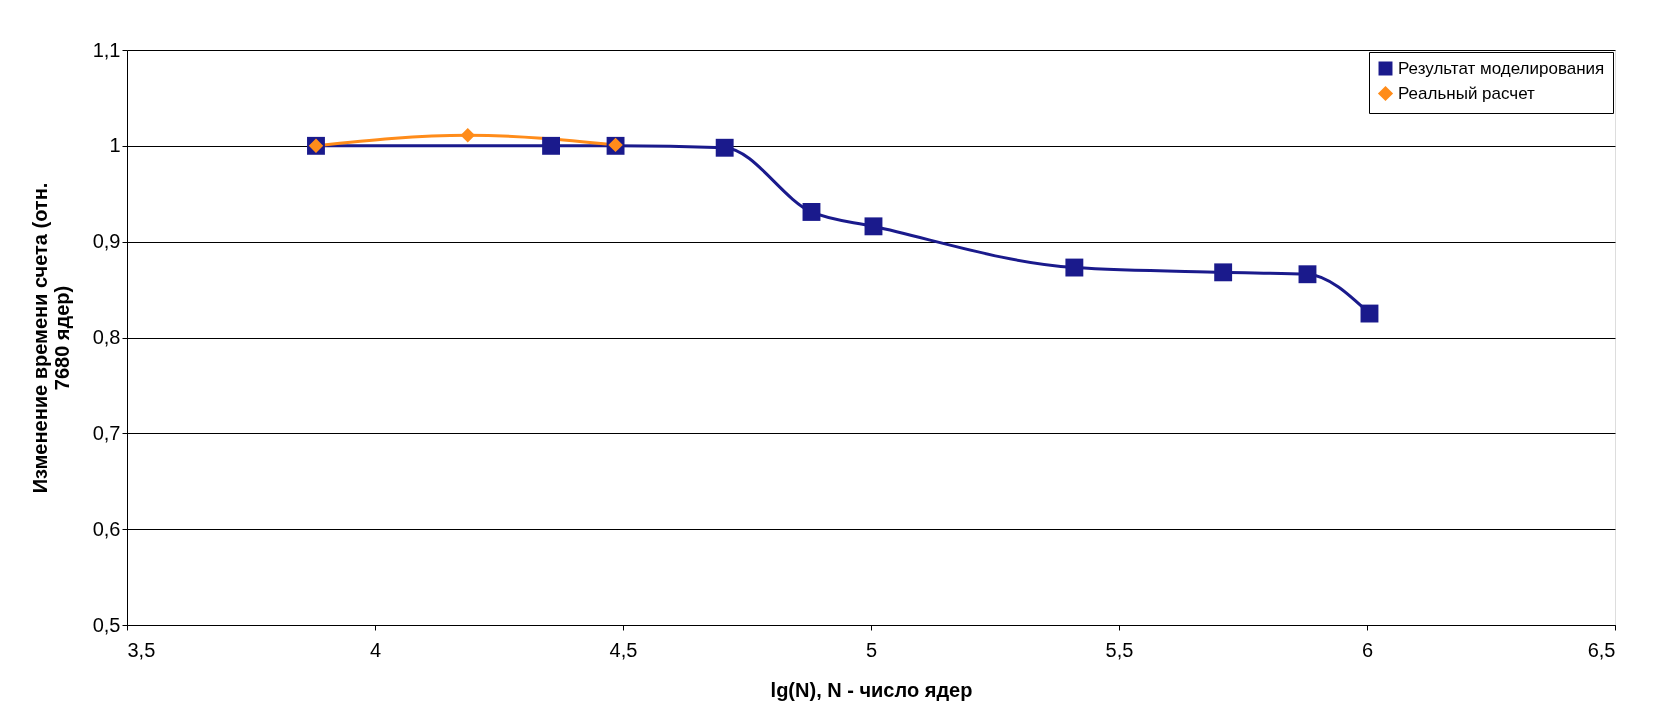  What do you see at coordinates (1501, 68) in the screenshot?
I see `legend-label: Результат моделирования` at bounding box center [1501, 68].